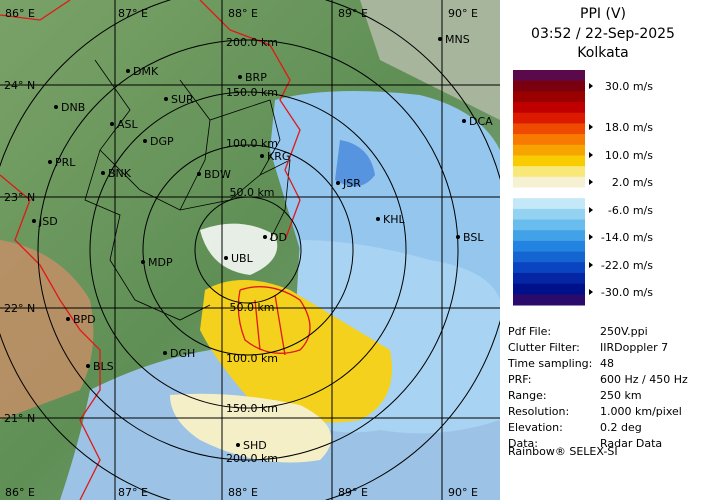 Image resolution: width=706 pixels, height=504 pixels. I want to click on lon-label: 87° E, so click(133, 492).